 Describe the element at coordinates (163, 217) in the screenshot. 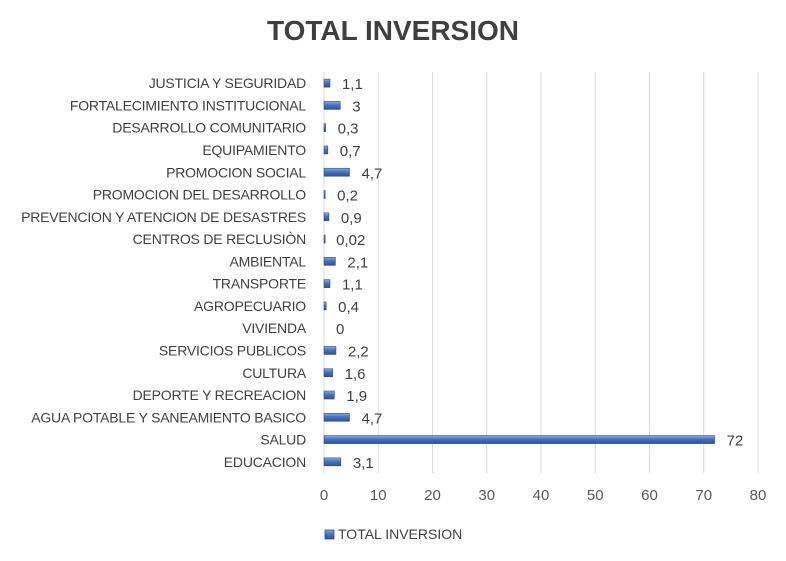

I see `category-label: PREVENCION Y ATENCION DE DESASTRES` at that location.